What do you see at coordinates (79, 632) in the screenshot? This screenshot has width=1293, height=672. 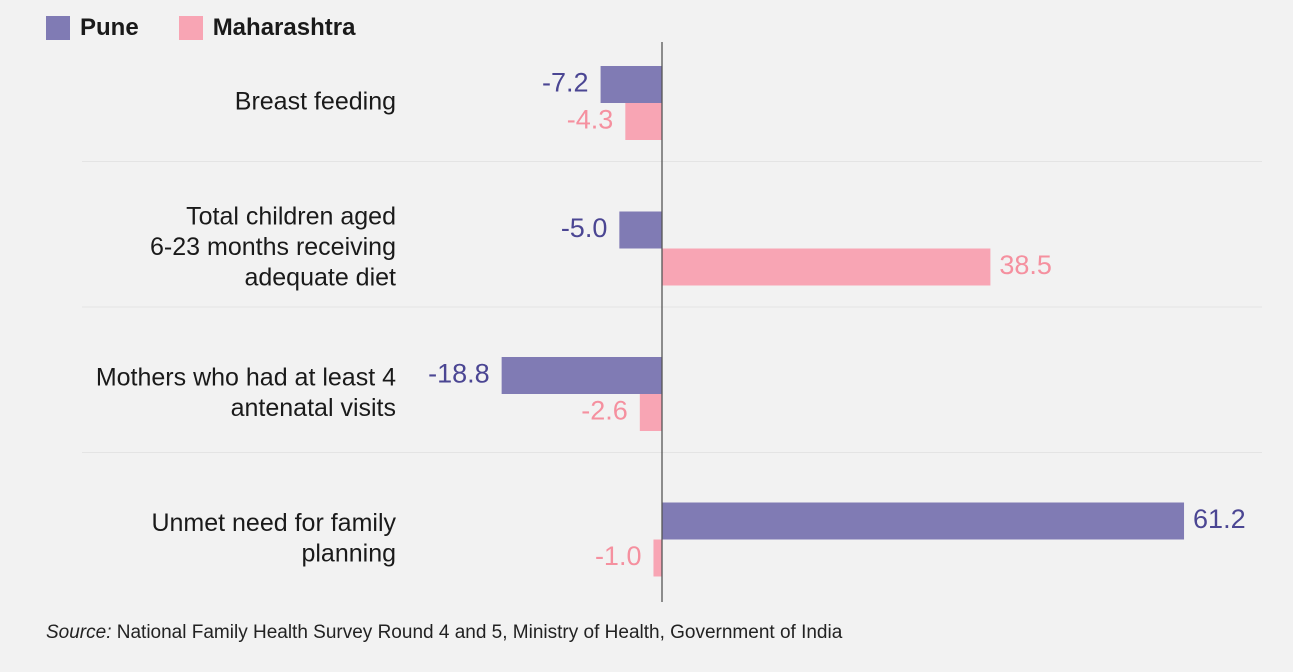 I see `source-prefix: Source:` at bounding box center [79, 632].